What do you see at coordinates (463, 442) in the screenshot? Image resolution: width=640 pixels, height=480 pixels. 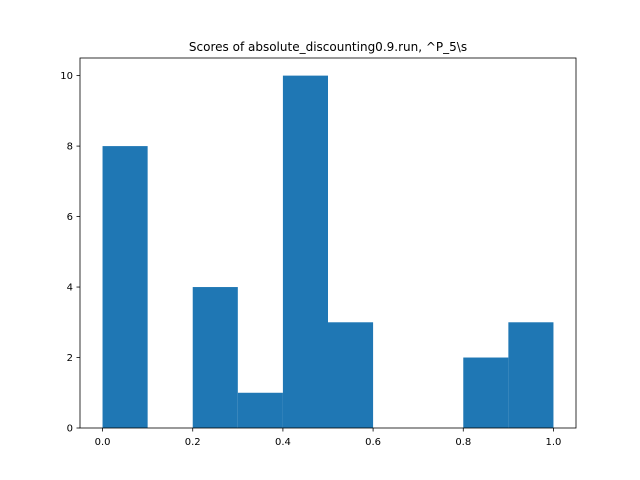 I see `x-tick-label: 0.8` at bounding box center [463, 442].